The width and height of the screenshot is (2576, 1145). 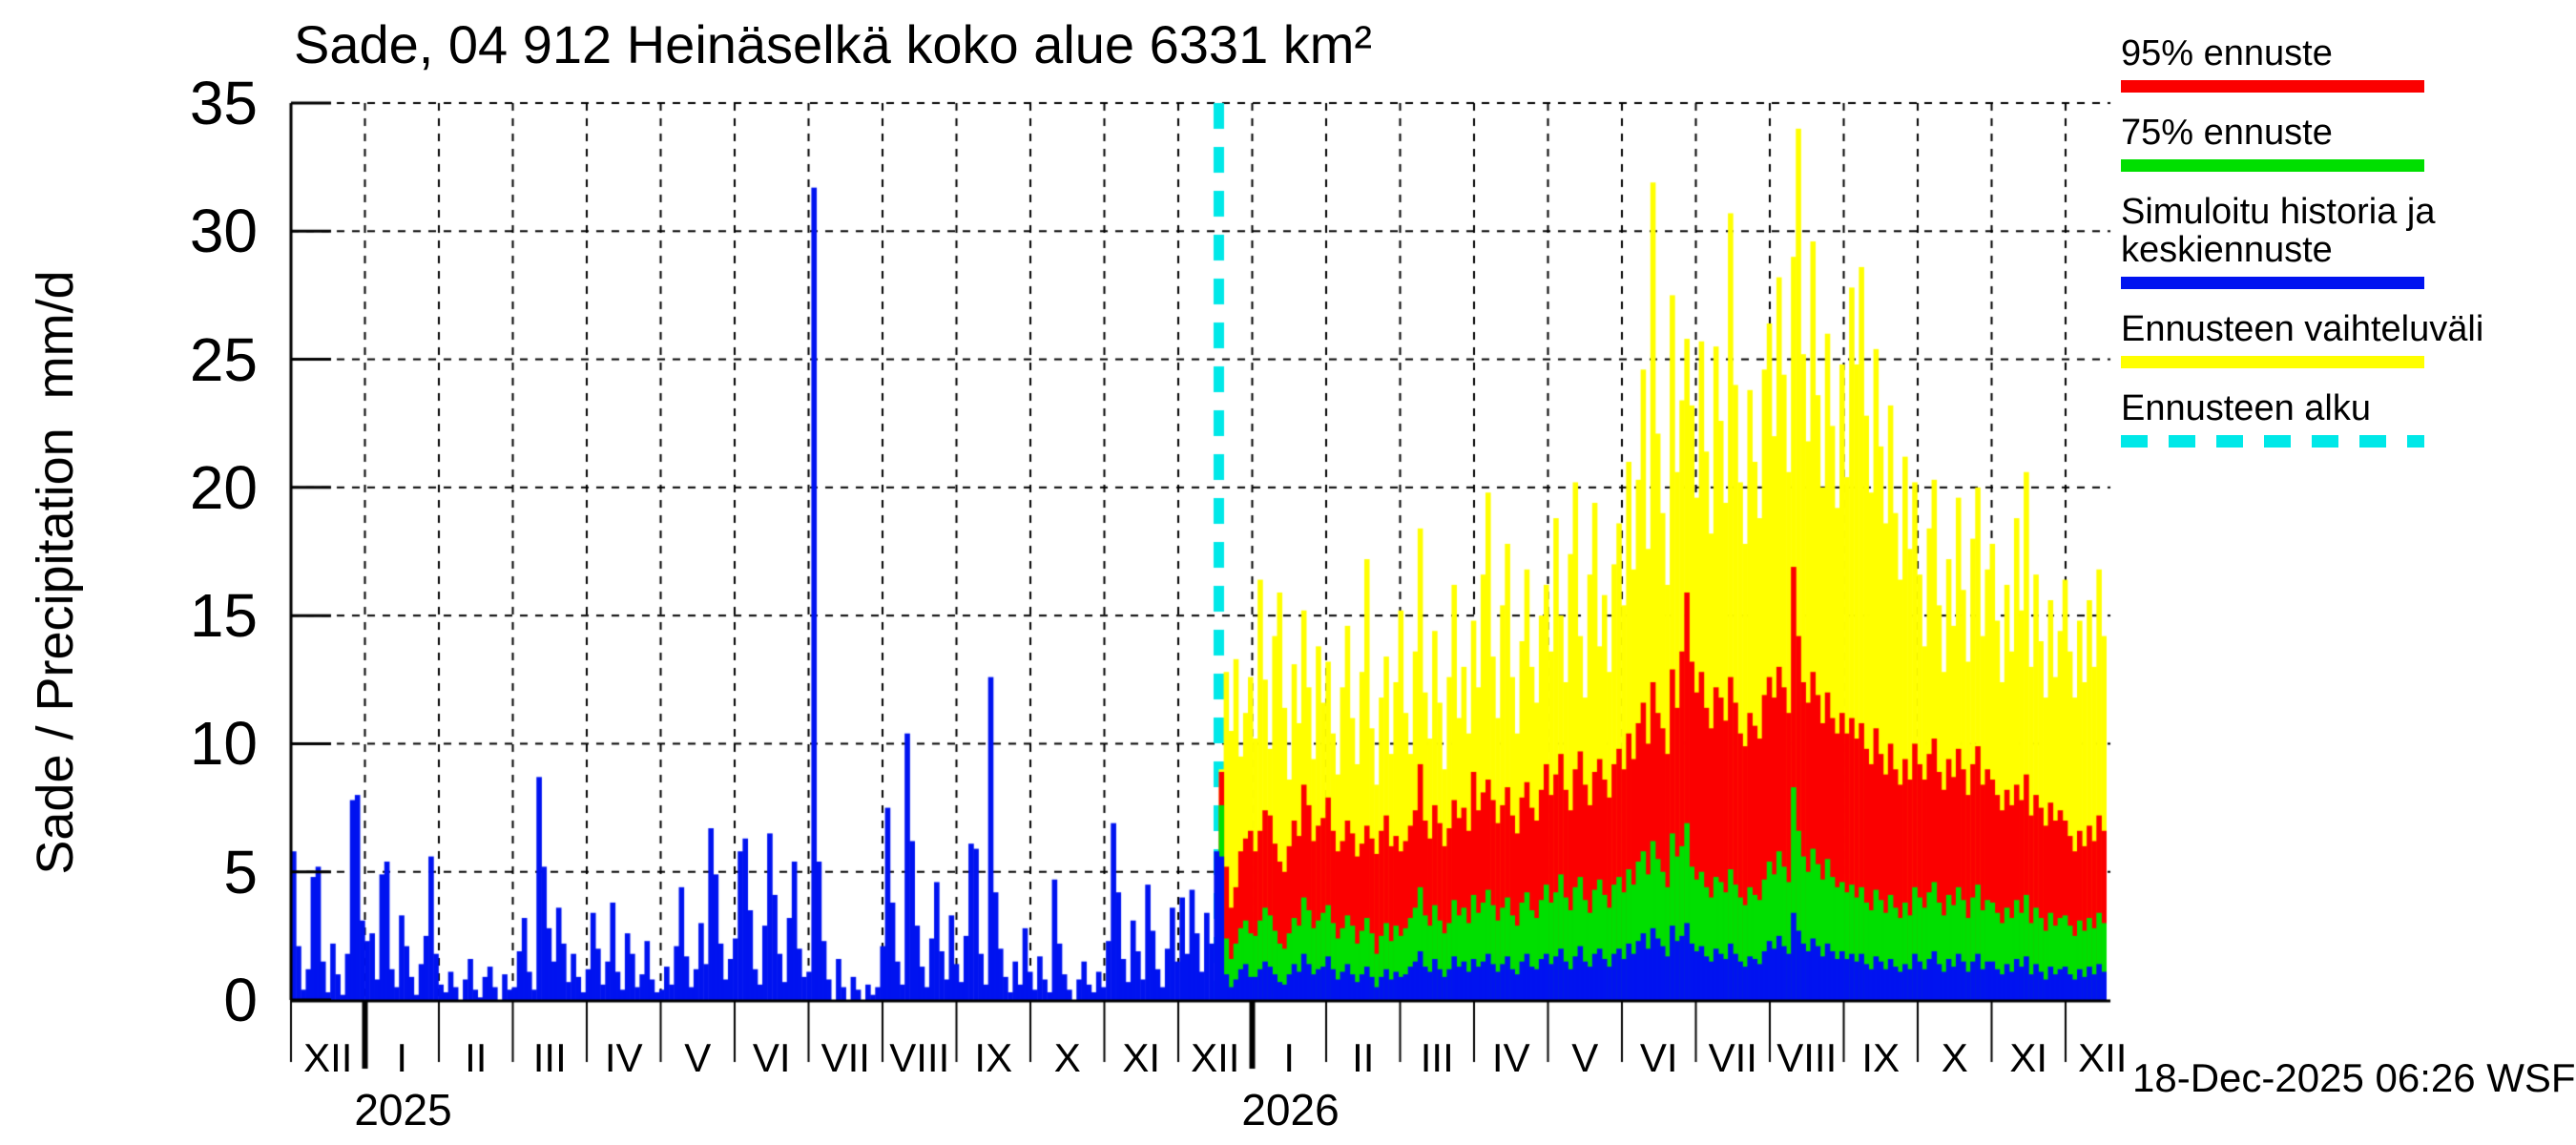 What do you see at coordinates (2272, 283) in the screenshot?
I see `legend-swatch-history_blue` at bounding box center [2272, 283].